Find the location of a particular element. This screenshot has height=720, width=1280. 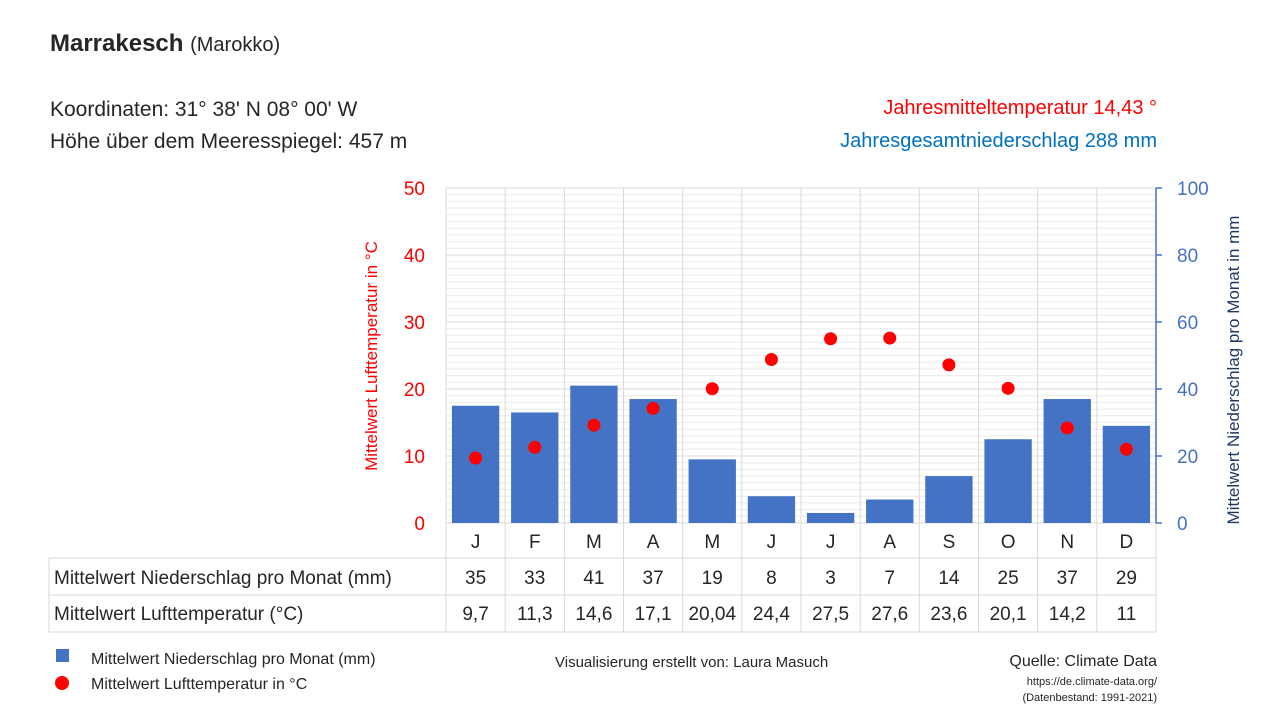

category-label: N is located at coordinates (1067, 542).